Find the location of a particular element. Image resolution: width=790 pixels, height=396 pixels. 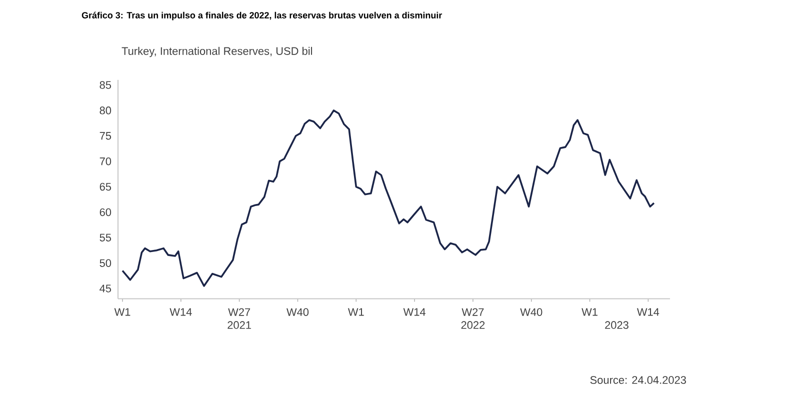

y-tick-label: 60 is located at coordinates (106, 212).